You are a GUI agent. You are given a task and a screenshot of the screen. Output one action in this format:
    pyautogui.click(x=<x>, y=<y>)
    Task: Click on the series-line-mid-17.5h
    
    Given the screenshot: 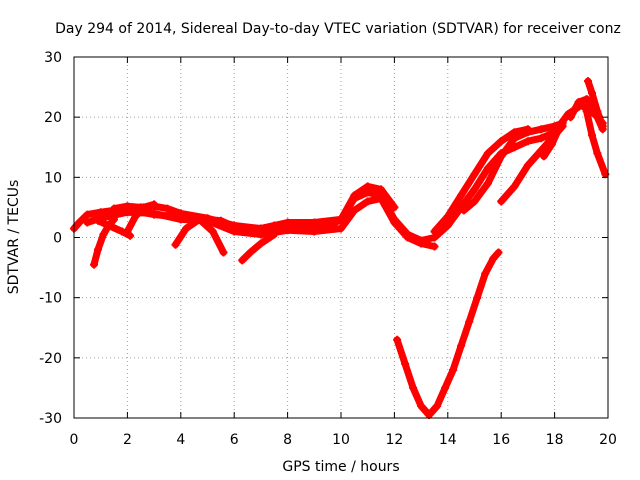 What is the action you would take?
    pyautogui.click(x=553, y=139)
    